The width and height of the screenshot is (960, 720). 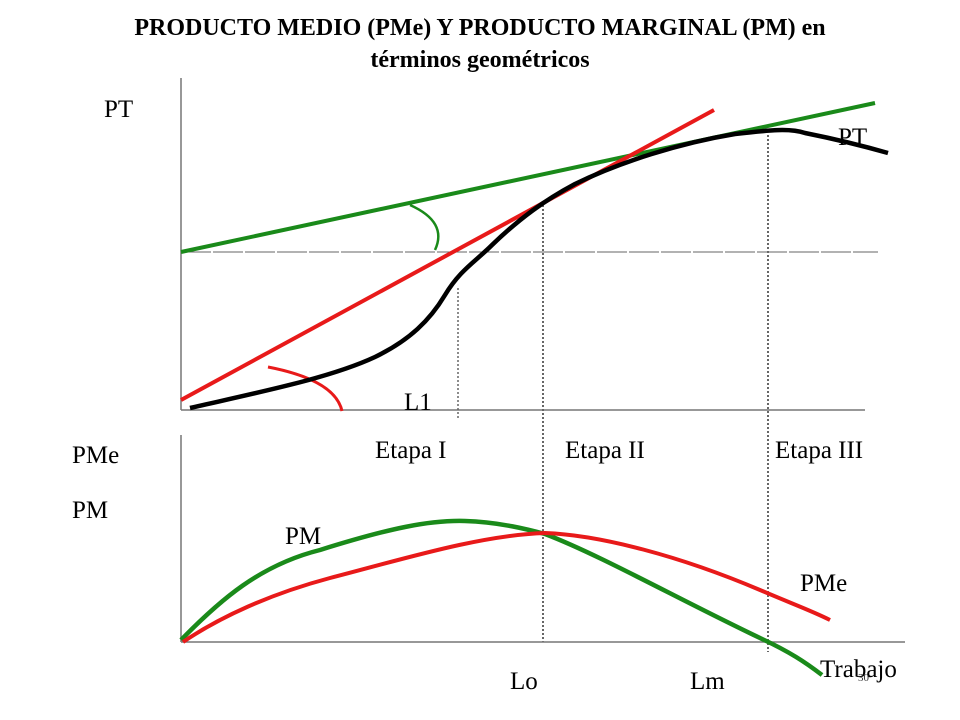 I want to click on pm-axis-label: PM, so click(x=90, y=510).